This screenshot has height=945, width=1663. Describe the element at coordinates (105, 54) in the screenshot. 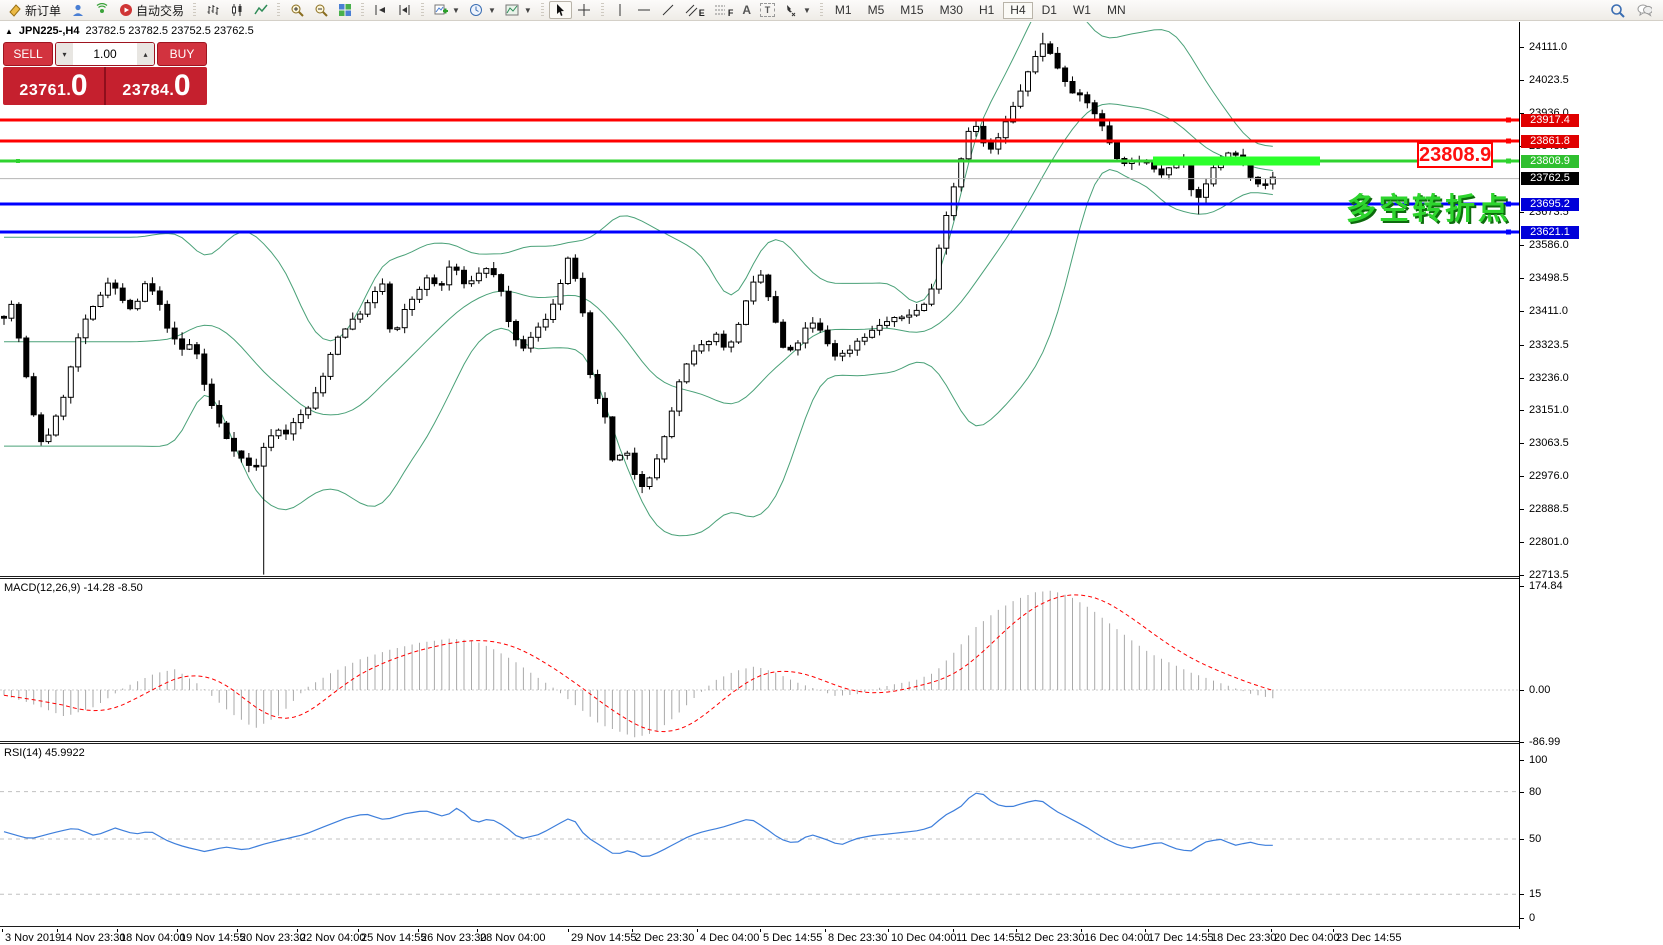

I see `volume-value: 1.00` at that location.